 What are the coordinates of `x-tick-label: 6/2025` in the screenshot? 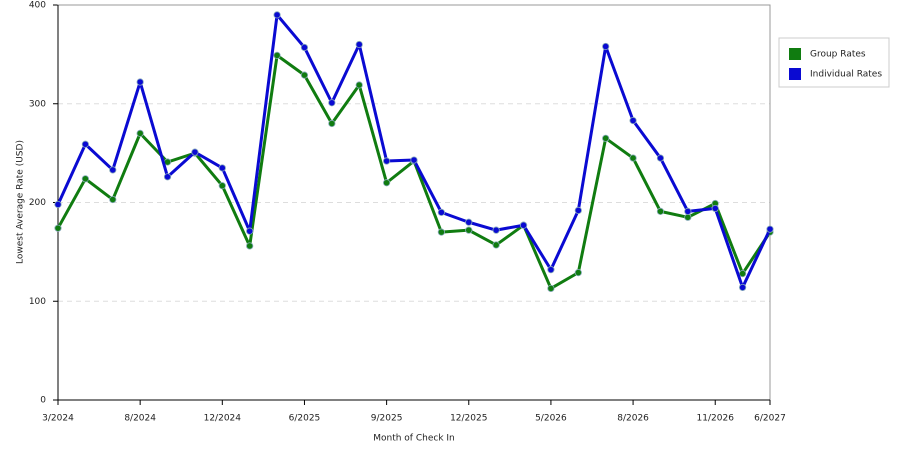 It's located at (305, 419).